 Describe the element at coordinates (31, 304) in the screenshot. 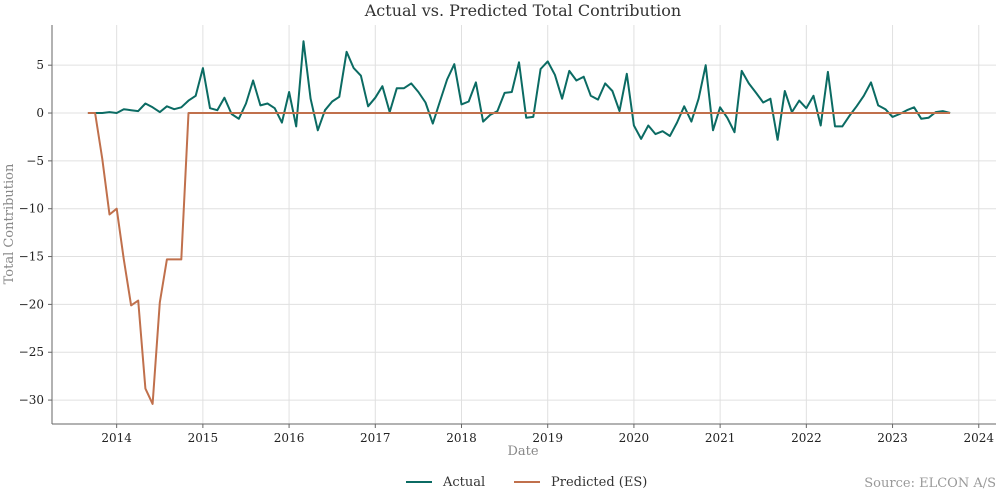

I see `y-tick-label: −20` at that location.